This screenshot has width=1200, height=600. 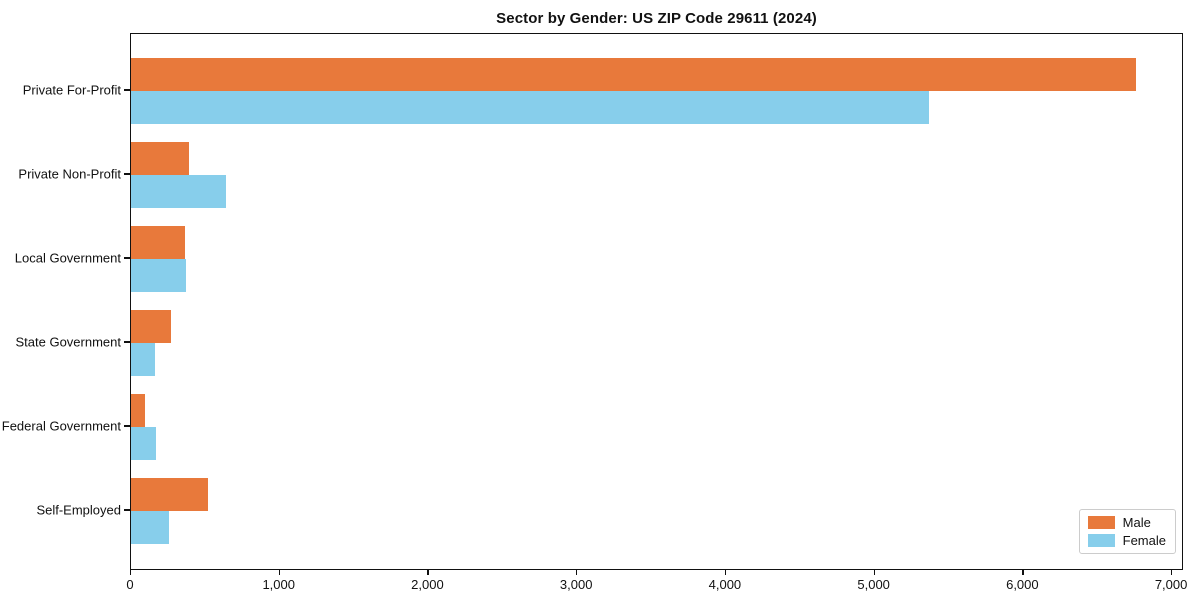 I want to click on y-axis-label: Self-Employed, so click(x=78, y=510).